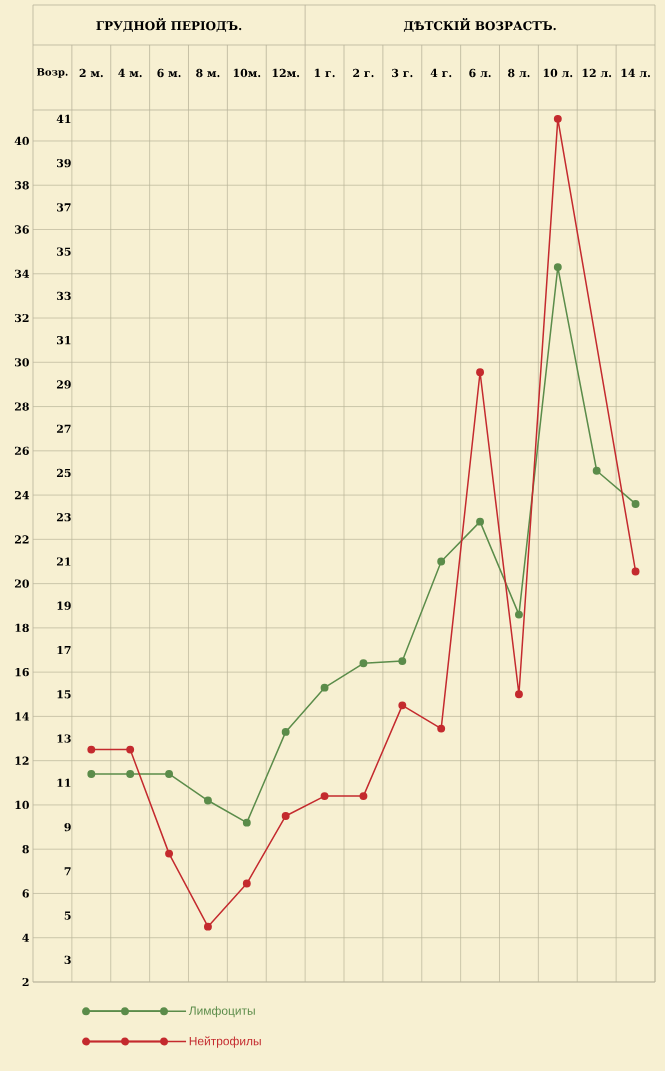  What do you see at coordinates (64, 251) in the screenshot?
I see `y2-tick-label: 35` at bounding box center [64, 251].